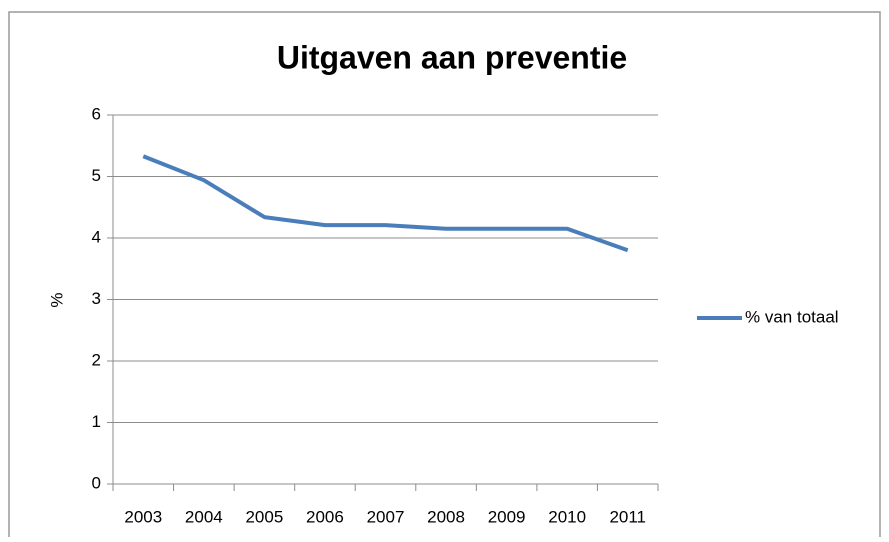 The width and height of the screenshot is (889, 542). Describe the element at coordinates (96, 482) in the screenshot. I see `y-tick-label: 0` at that location.